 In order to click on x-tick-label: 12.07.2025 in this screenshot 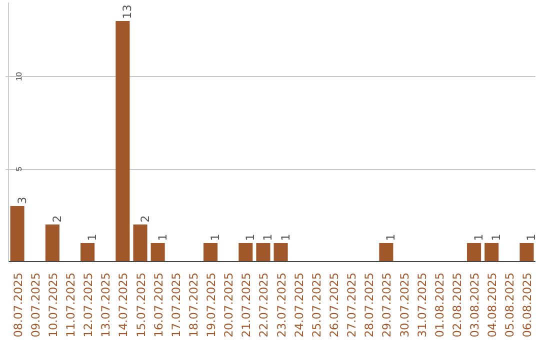, I will do `click(88, 305)`.